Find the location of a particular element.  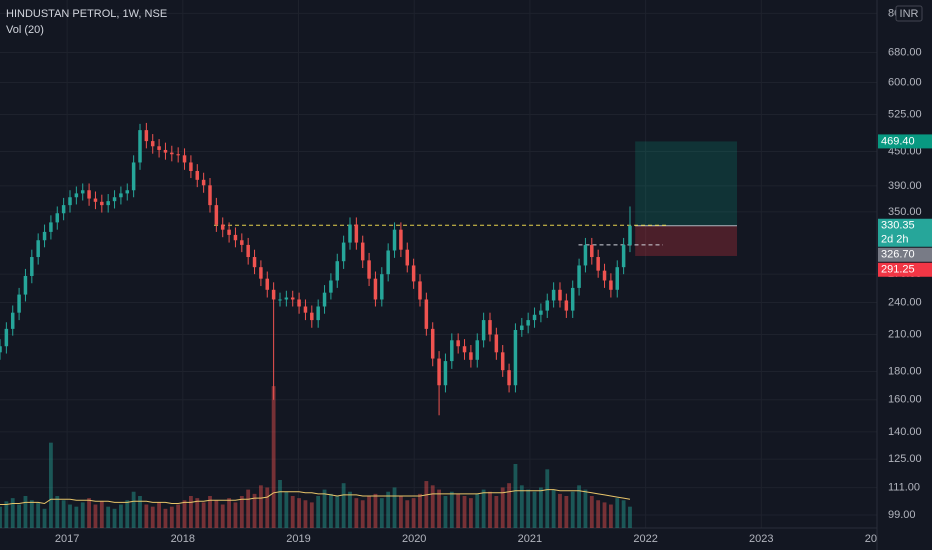

y-tick-label: 125.00 is located at coordinates (905, 459).